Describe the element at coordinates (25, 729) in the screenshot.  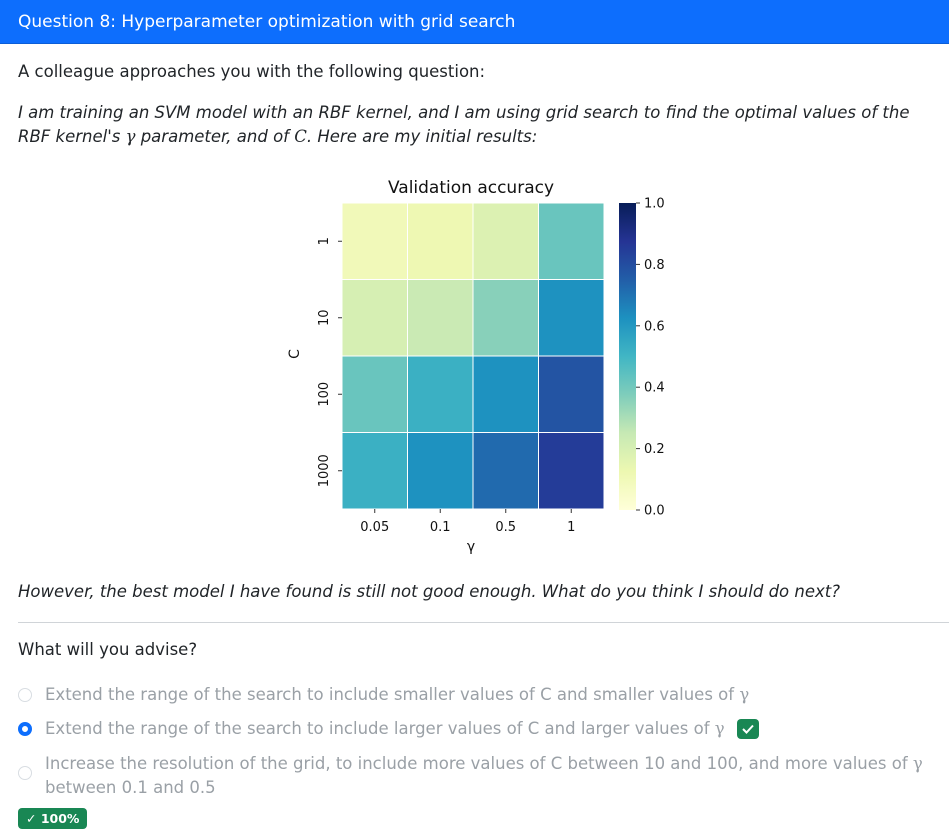
I see `option-2-radio` at that location.